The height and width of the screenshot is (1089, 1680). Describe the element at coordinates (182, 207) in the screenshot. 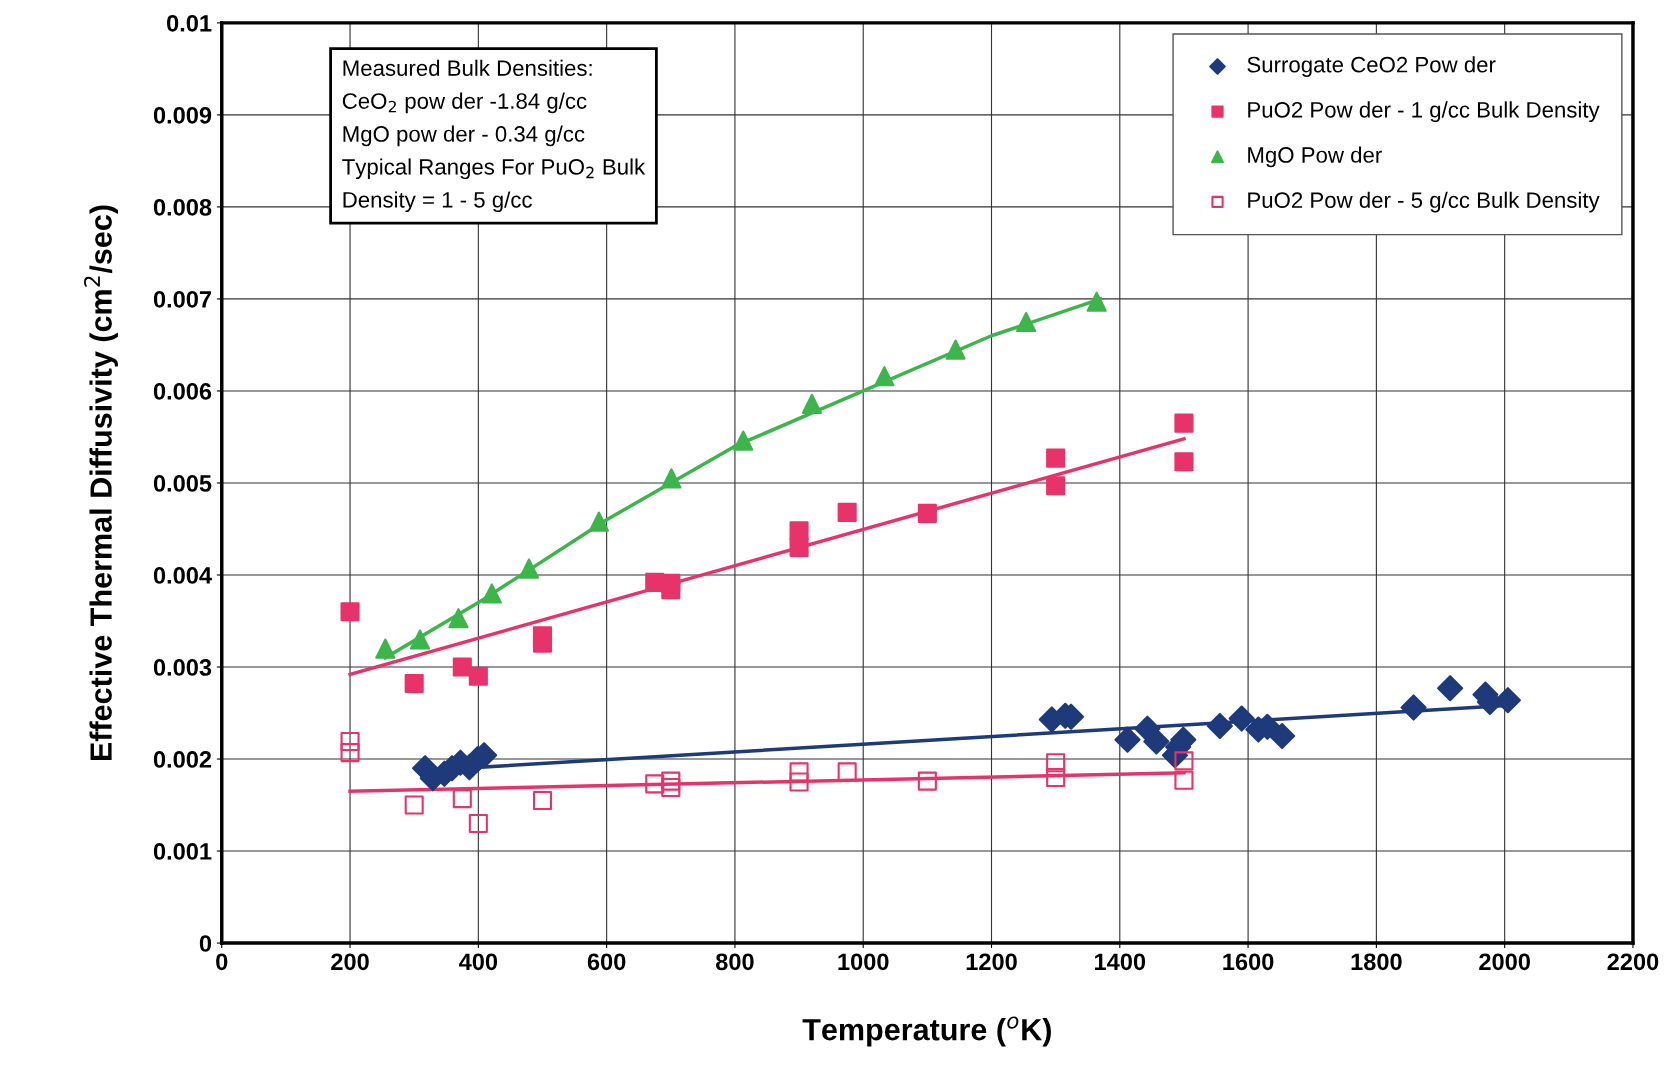

I see `y-tick-label: 0.008` at that location.